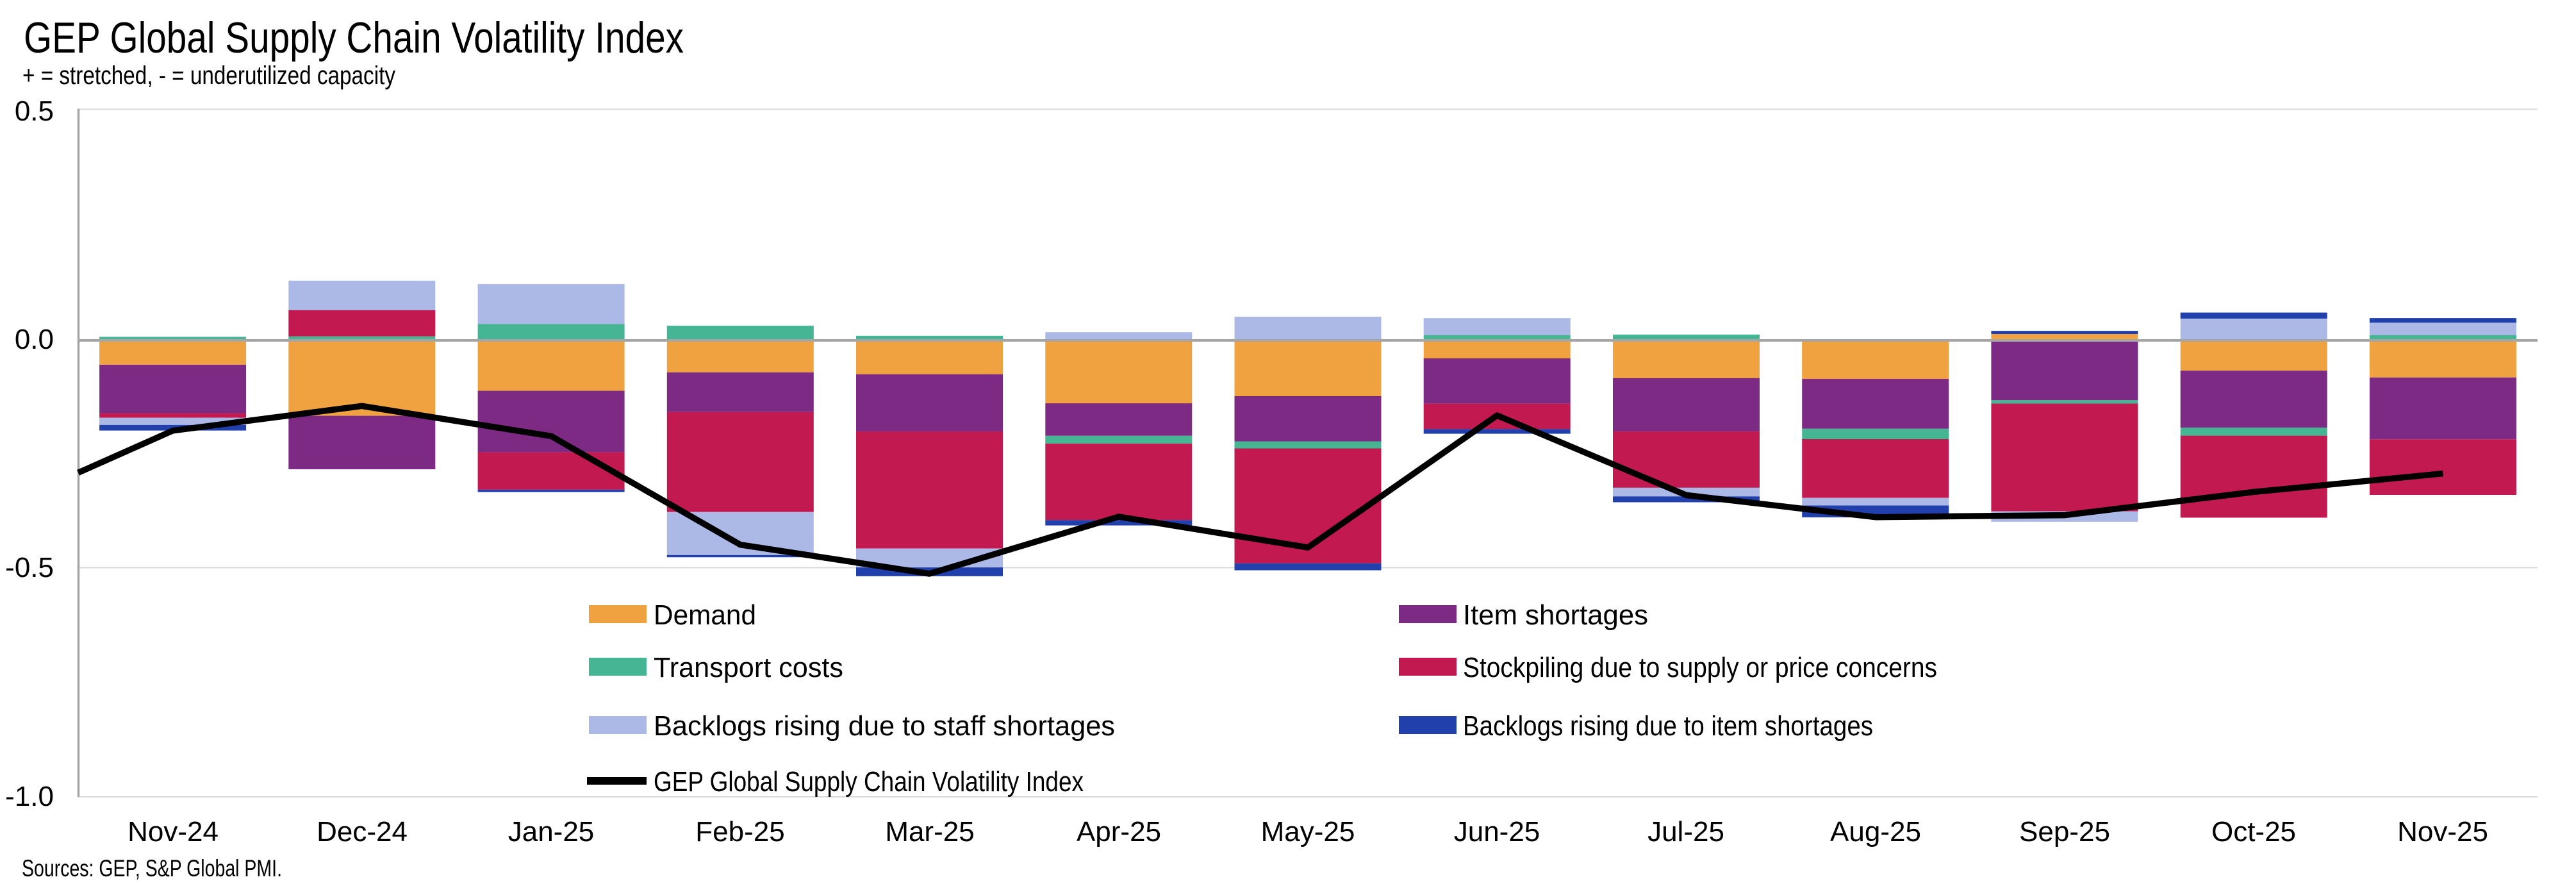  What do you see at coordinates (2442, 831) in the screenshot?
I see `svg-text: Nov-25` at bounding box center [2442, 831].